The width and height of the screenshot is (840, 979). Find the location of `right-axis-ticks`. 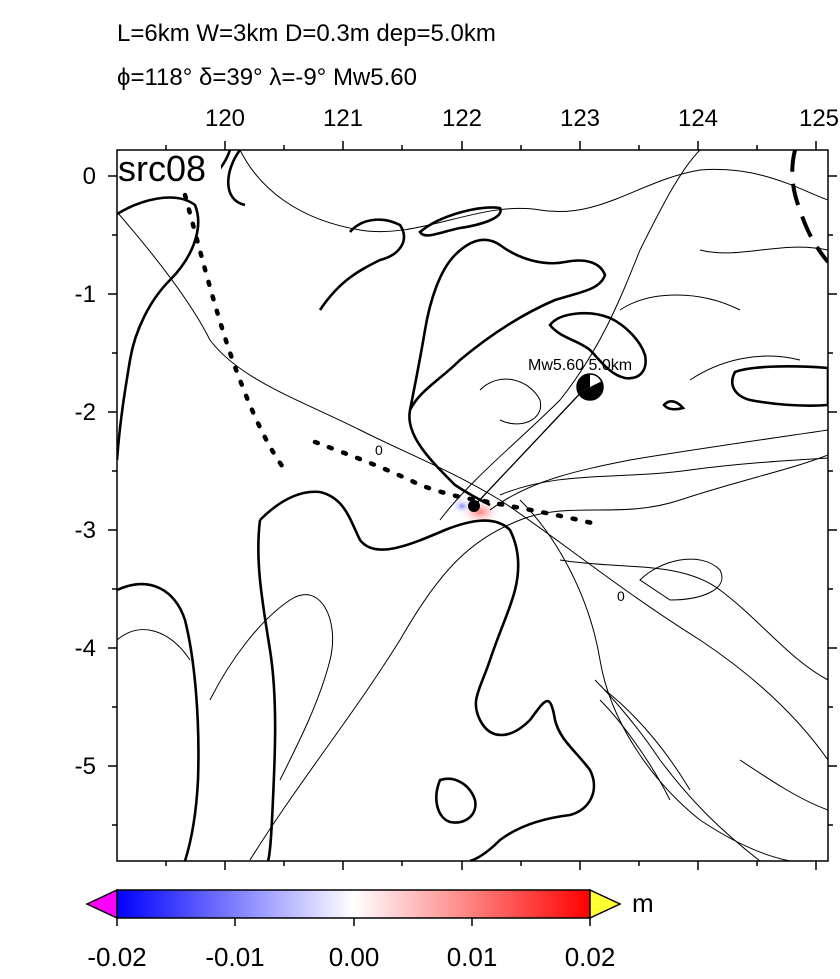

right-axis-ticks is located at coordinates (832, 500).